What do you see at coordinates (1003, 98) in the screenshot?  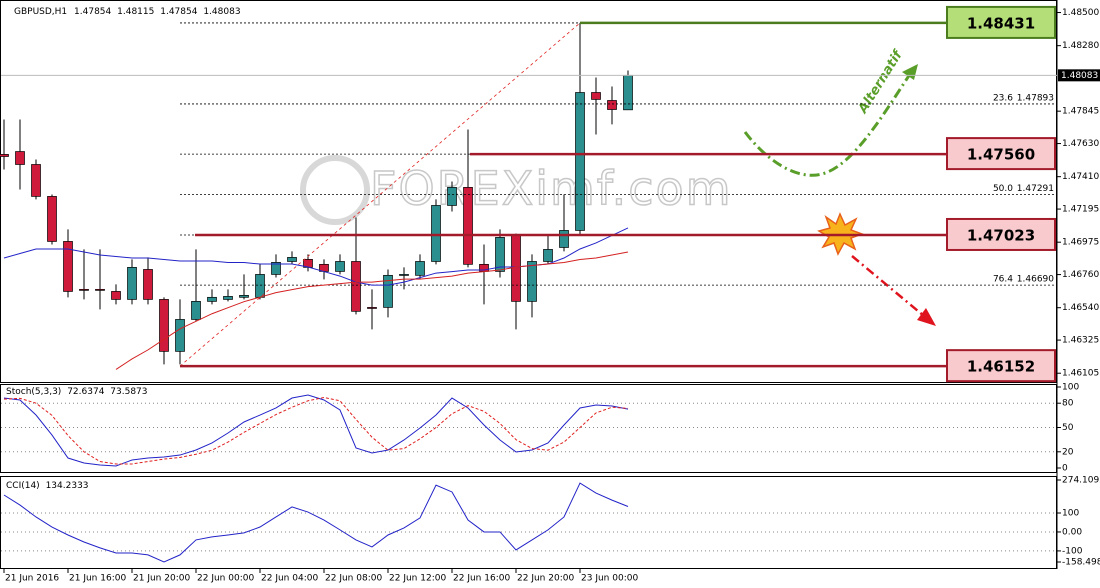 I see `fib-ratio: 23.6` at bounding box center [1003, 98].